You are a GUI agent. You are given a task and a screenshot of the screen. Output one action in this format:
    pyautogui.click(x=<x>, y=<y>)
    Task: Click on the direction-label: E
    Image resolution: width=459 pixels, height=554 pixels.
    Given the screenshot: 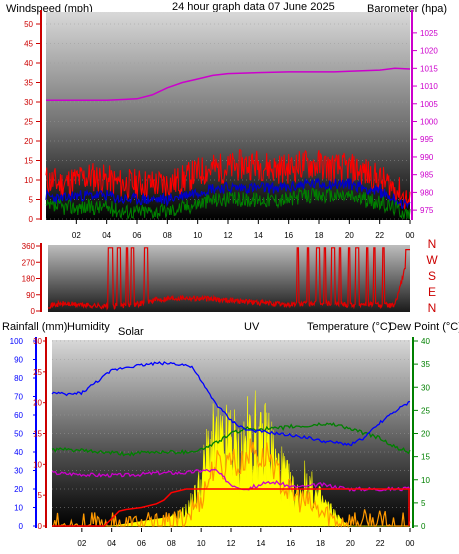 What is the action you would take?
    pyautogui.click(x=432, y=292)
    